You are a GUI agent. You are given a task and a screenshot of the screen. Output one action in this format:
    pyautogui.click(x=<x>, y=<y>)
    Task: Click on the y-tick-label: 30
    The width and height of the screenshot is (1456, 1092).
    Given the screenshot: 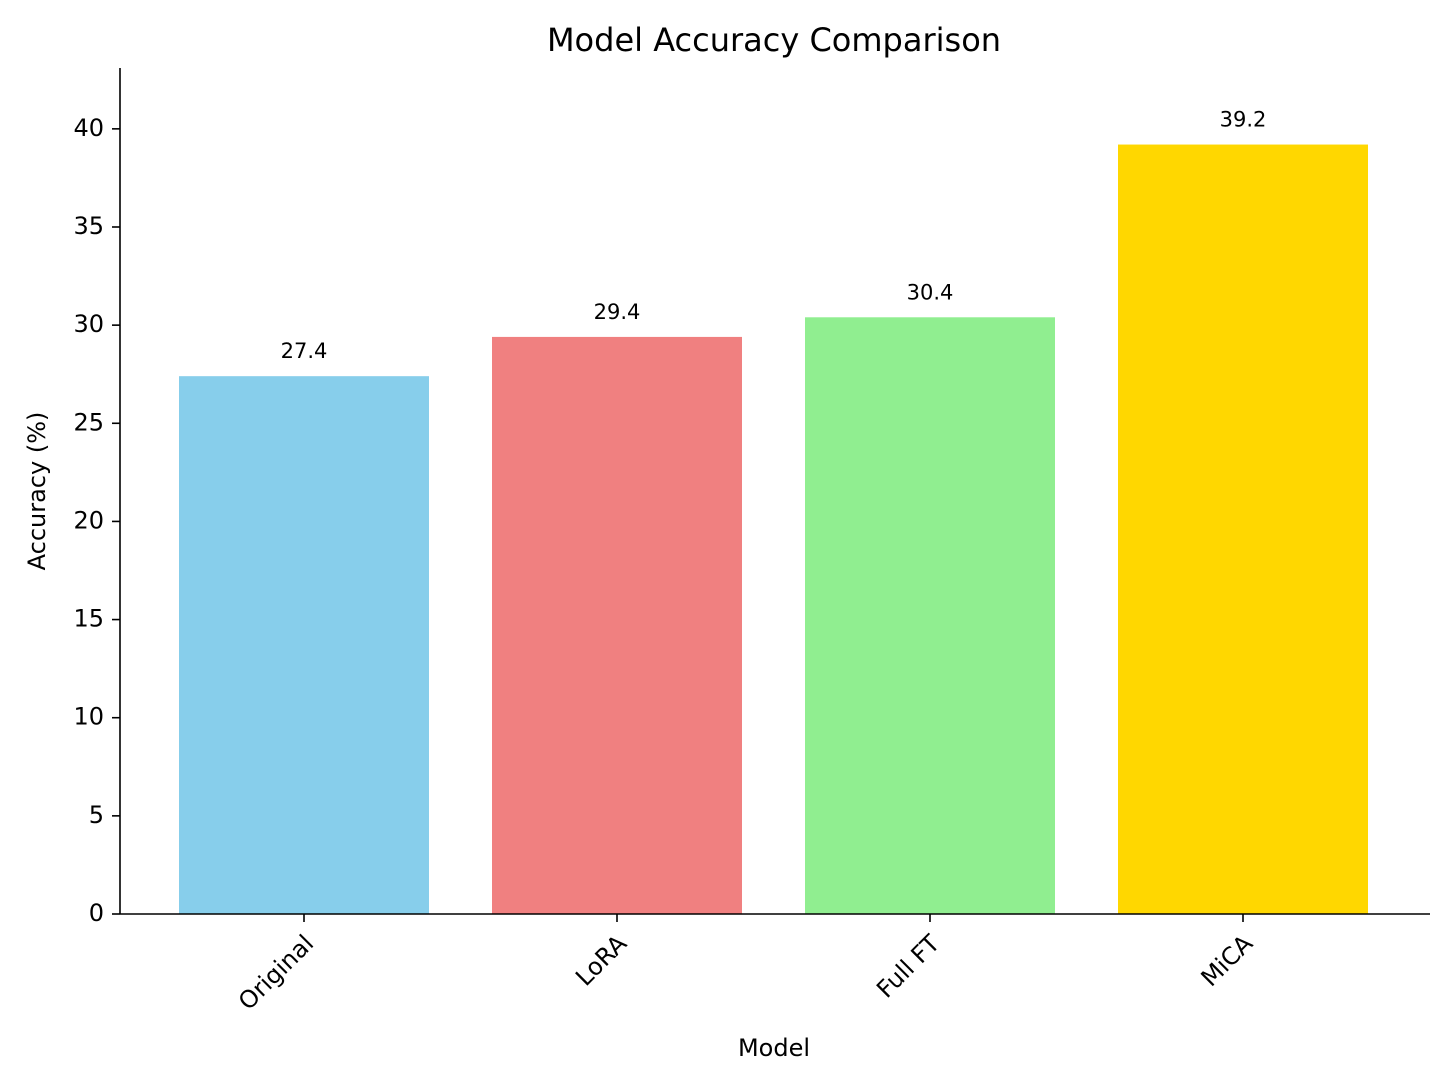 What is the action you would take?
    pyautogui.click(x=88, y=324)
    